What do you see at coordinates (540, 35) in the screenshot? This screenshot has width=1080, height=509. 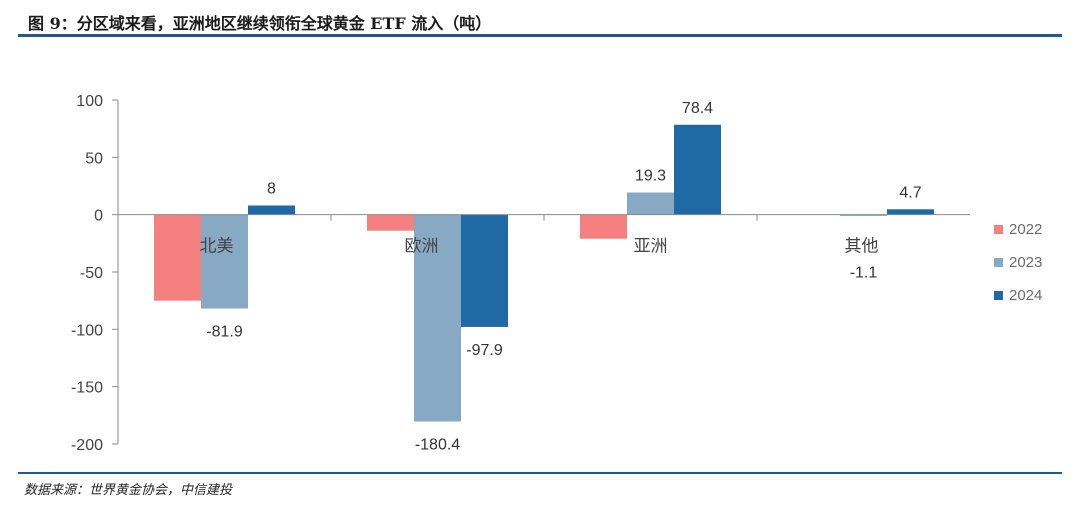 I see `title-rule` at bounding box center [540, 35].